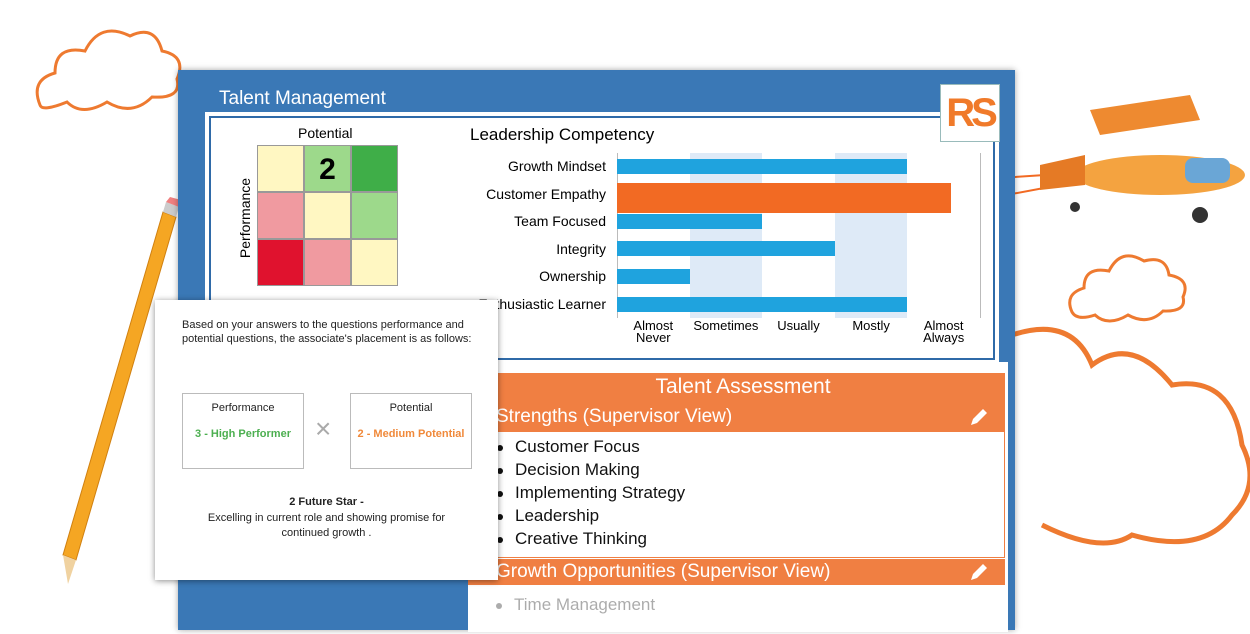 The height and width of the screenshot is (634, 1250). What do you see at coordinates (560, 221) in the screenshot?
I see `y-tick-label: Team Focused` at bounding box center [560, 221].